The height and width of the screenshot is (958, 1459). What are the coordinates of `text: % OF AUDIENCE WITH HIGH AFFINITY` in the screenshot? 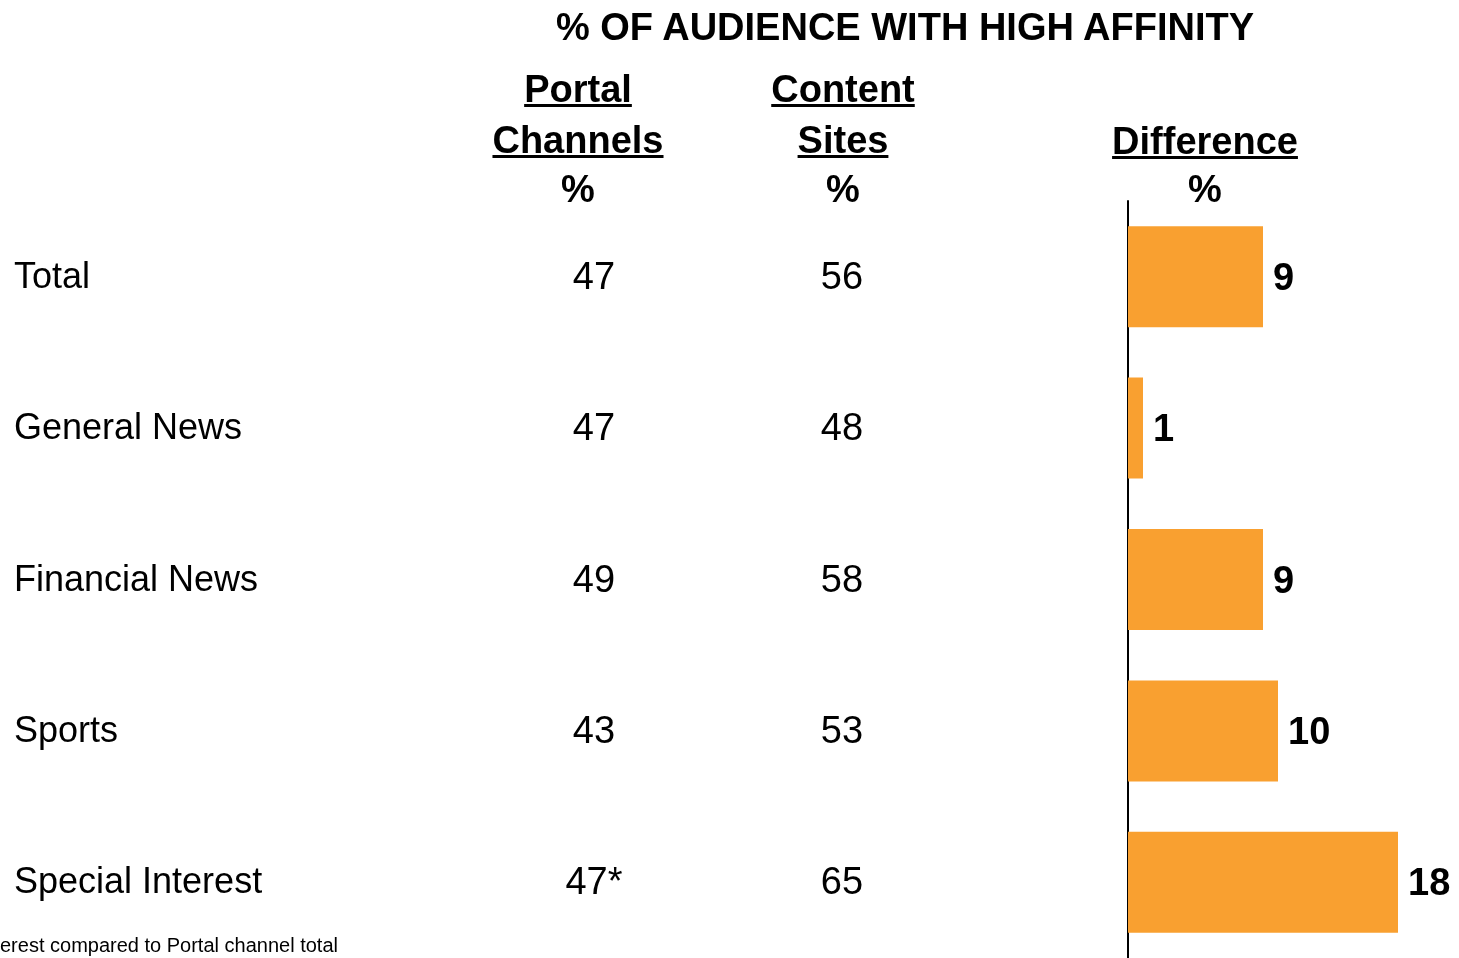 It's located at (904, 27).